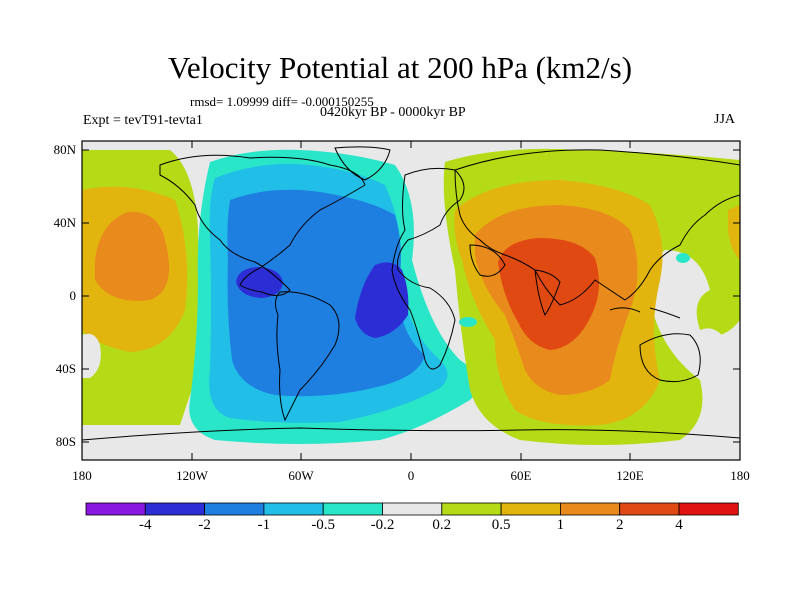  Describe the element at coordinates (521, 475) in the screenshot. I see `x-label-60e: 60E` at that location.